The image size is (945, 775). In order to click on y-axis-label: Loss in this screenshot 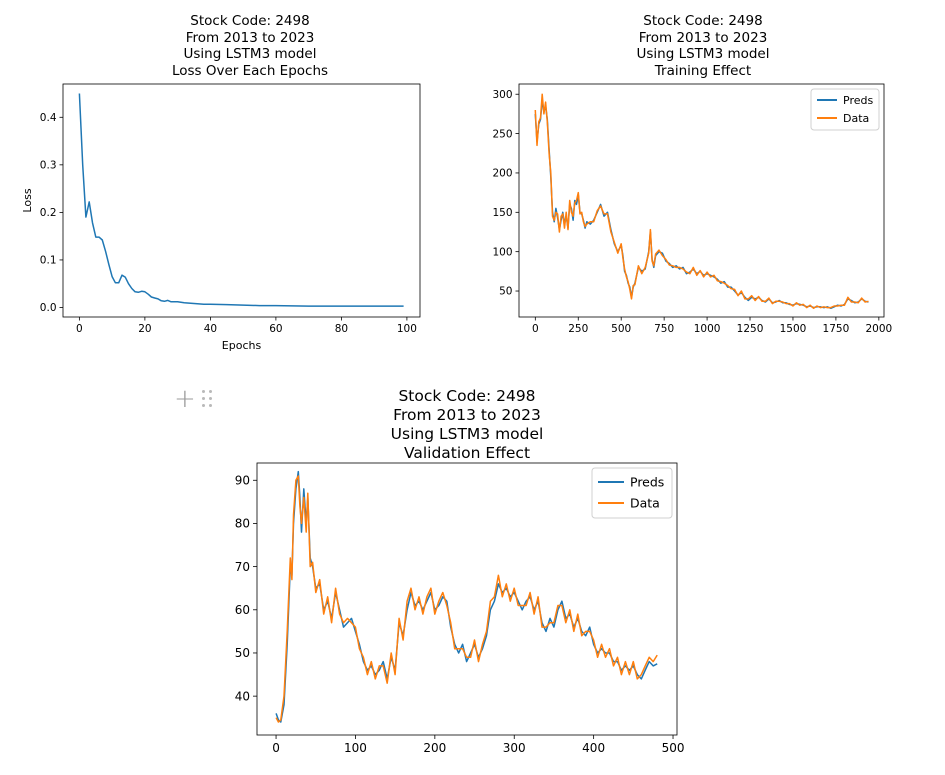, I will do `click(27, 200)`.